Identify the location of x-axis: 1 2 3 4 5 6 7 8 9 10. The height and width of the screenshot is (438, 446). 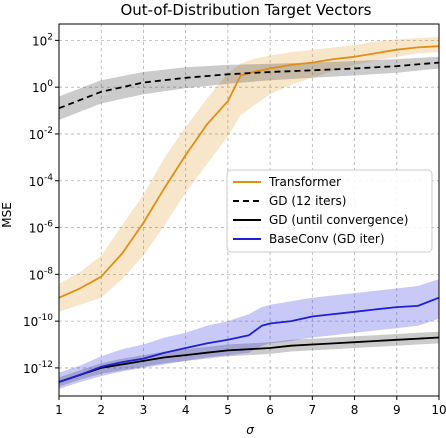
(250, 406).